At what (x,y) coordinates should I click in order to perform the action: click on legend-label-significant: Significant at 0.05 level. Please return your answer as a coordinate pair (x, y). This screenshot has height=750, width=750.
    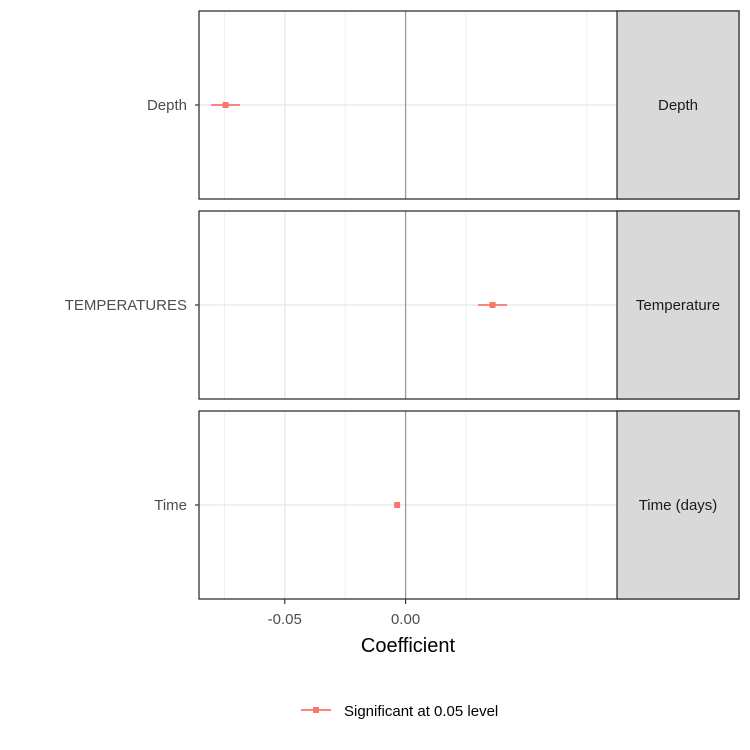
    Looking at the image, I should click on (421, 711).